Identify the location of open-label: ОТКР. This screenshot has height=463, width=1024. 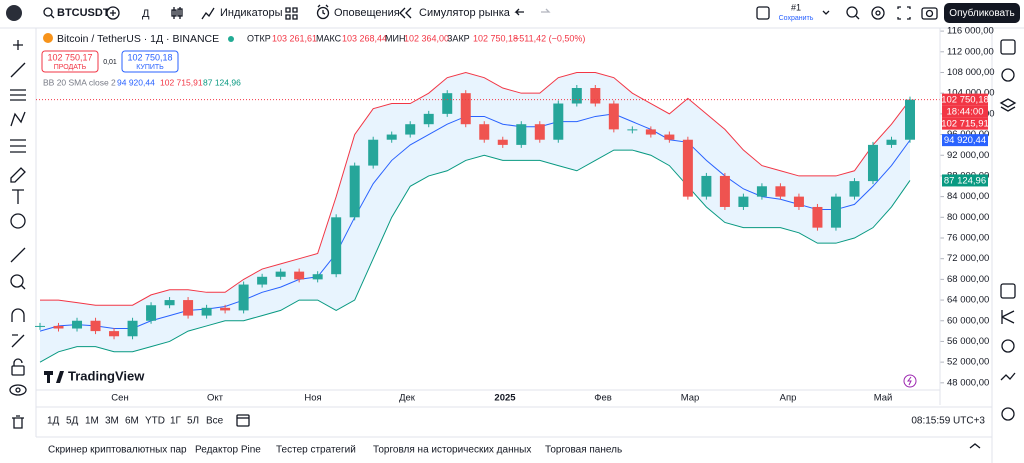
(259, 38).